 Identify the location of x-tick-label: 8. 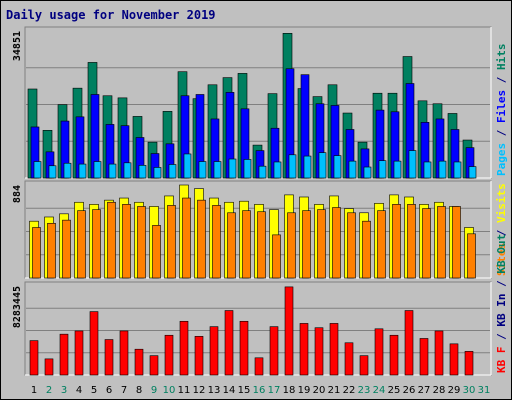
(139, 390).